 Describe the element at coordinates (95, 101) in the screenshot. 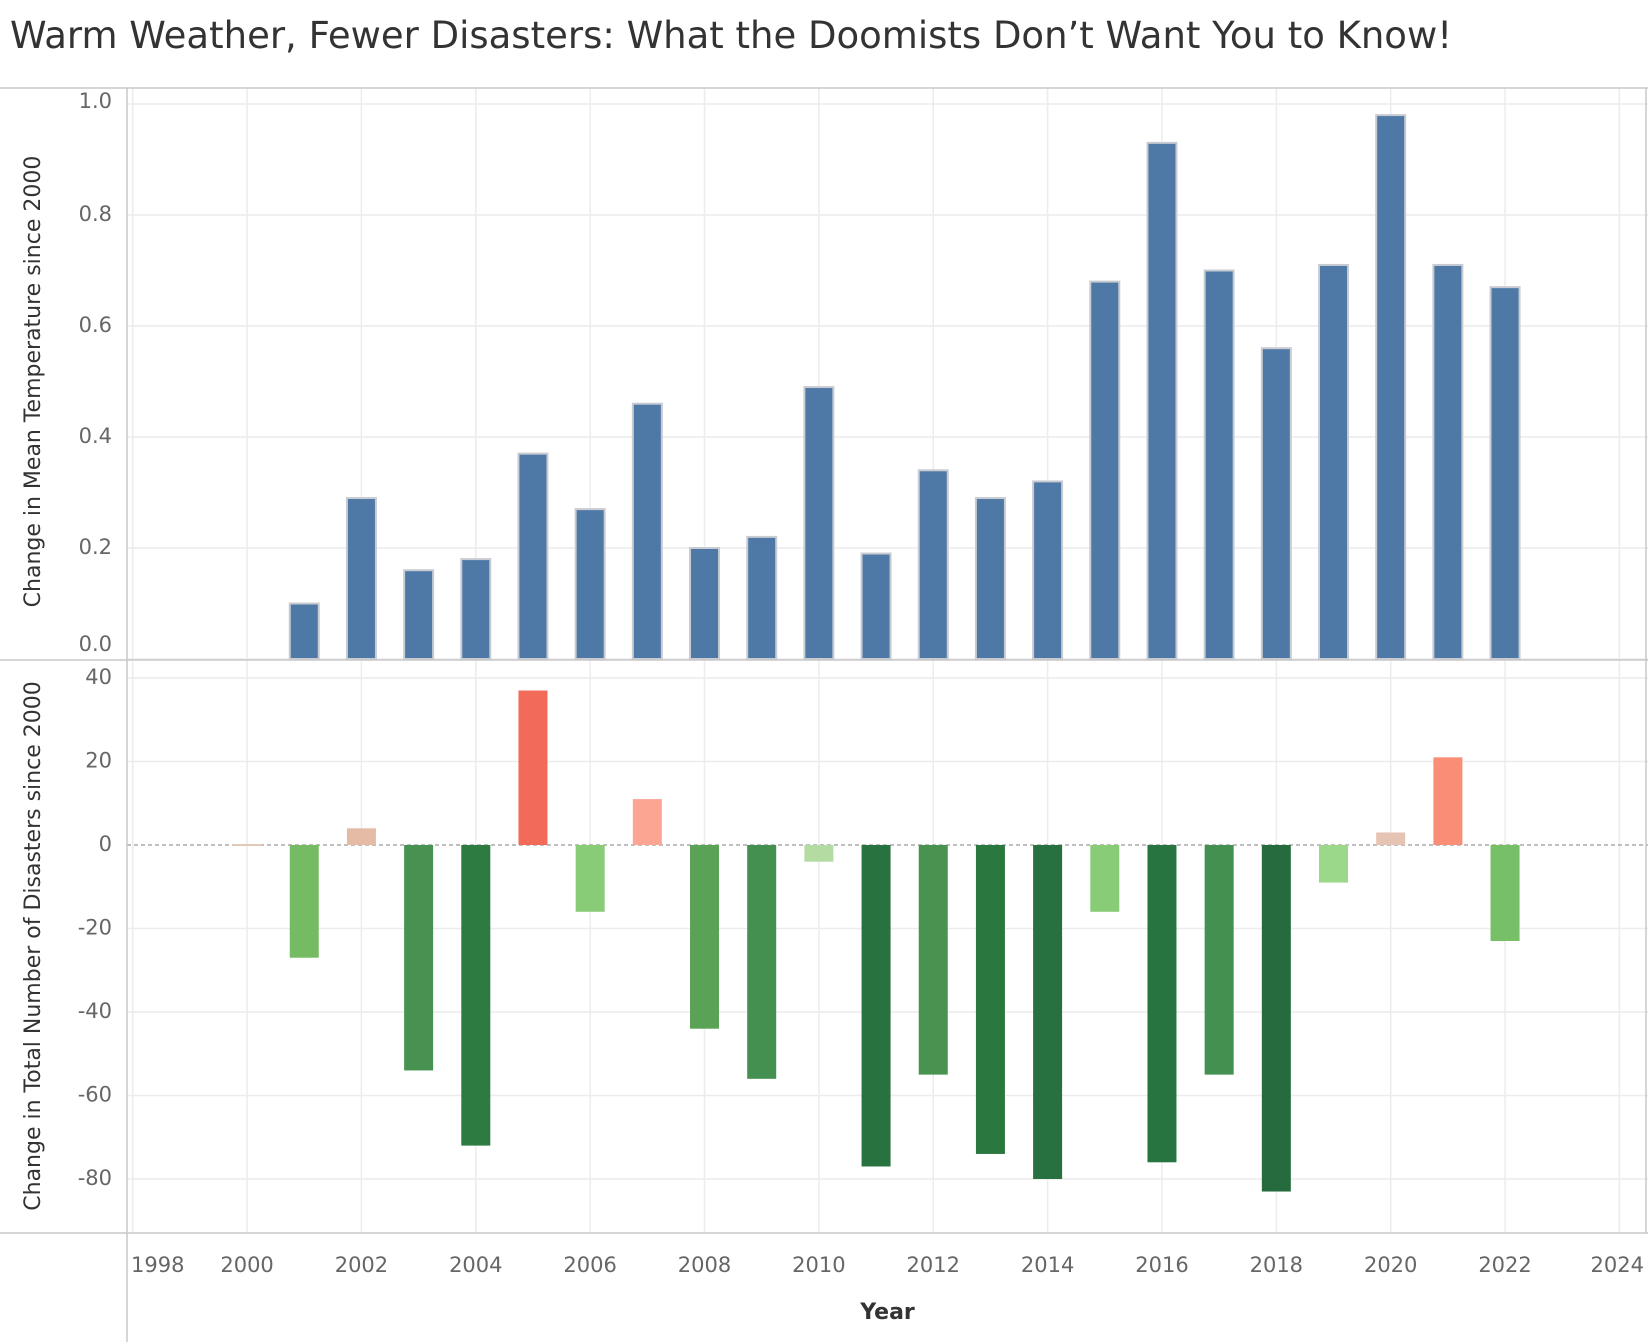

I see `top-y-tick-label: 1.0` at that location.